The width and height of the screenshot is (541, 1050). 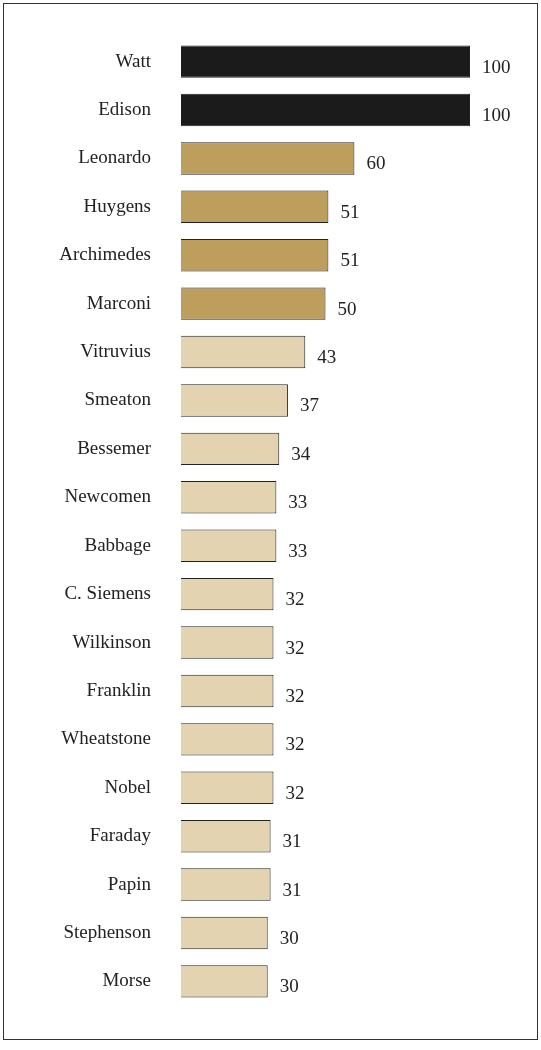 What do you see at coordinates (105, 254) in the screenshot?
I see `y-tick-label: Archimedes` at bounding box center [105, 254].